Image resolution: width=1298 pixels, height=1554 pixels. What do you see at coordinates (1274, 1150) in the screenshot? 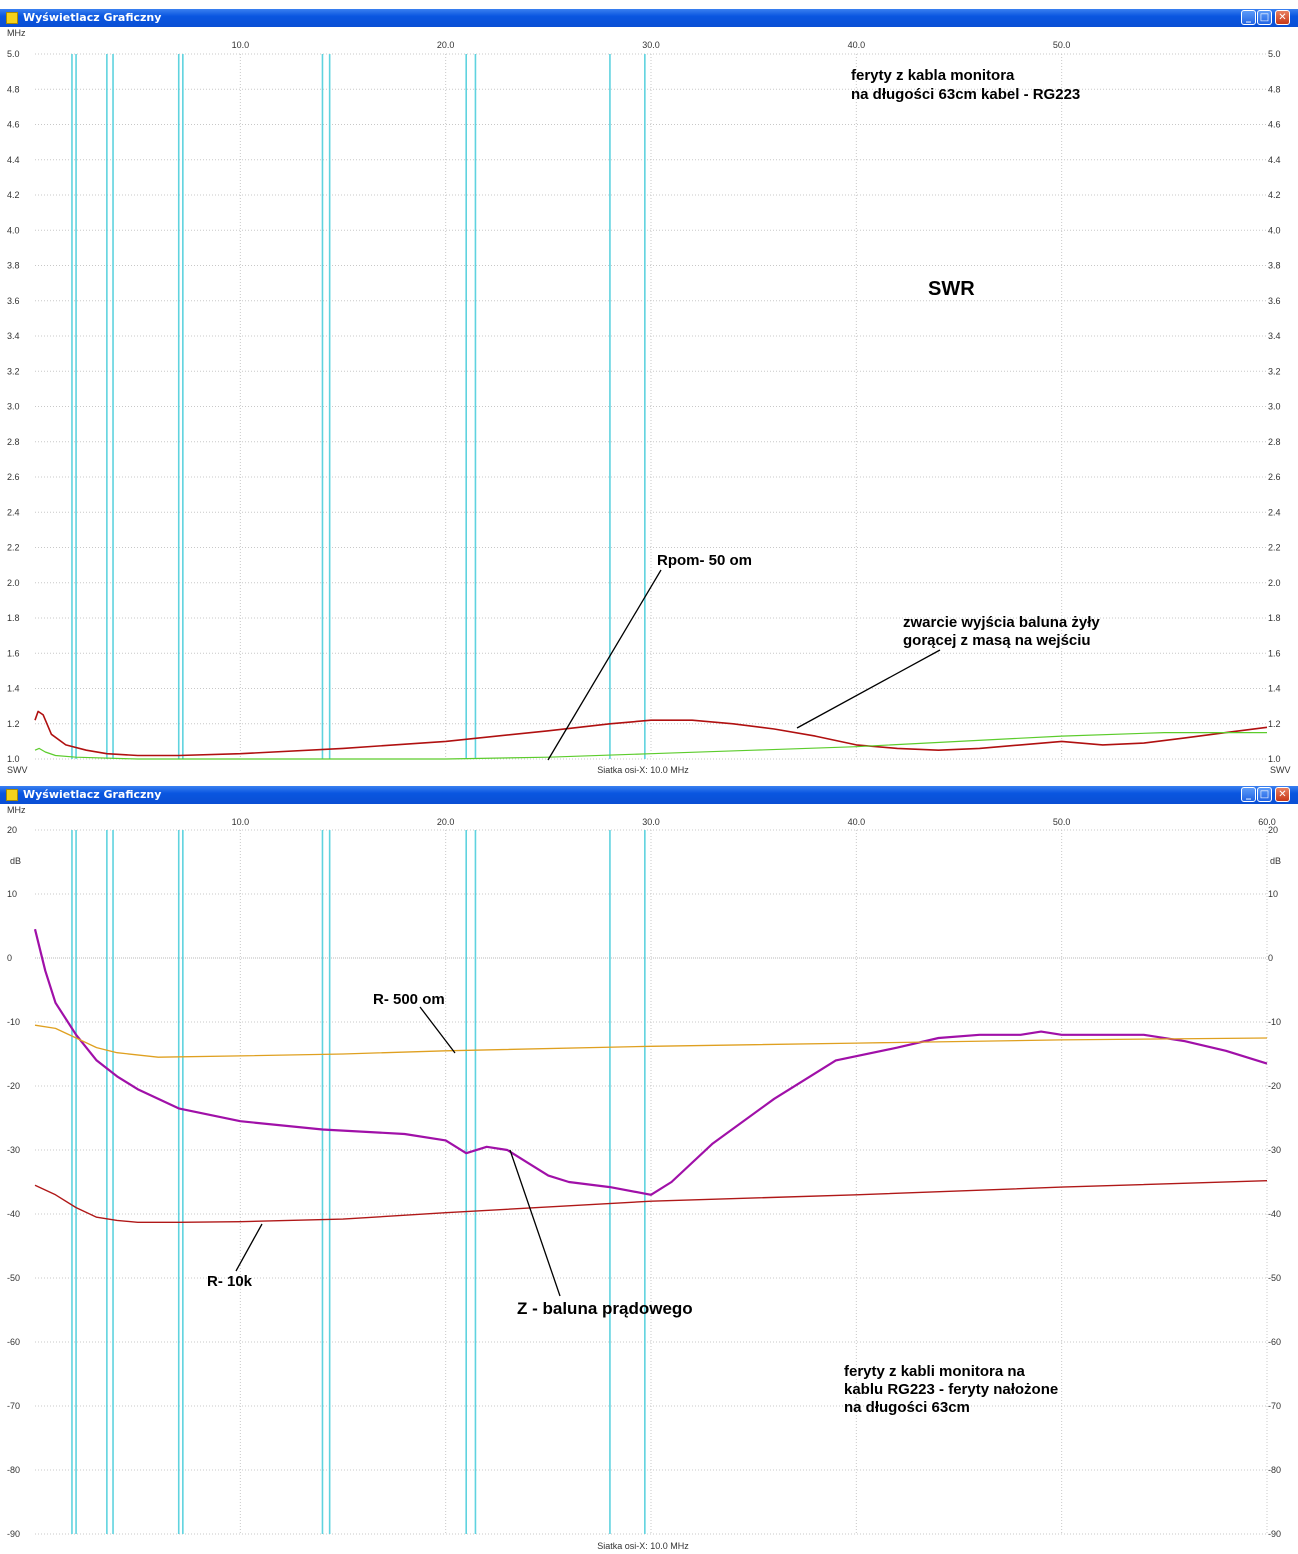
I see `y-tick-label-right: -30` at bounding box center [1274, 1150].